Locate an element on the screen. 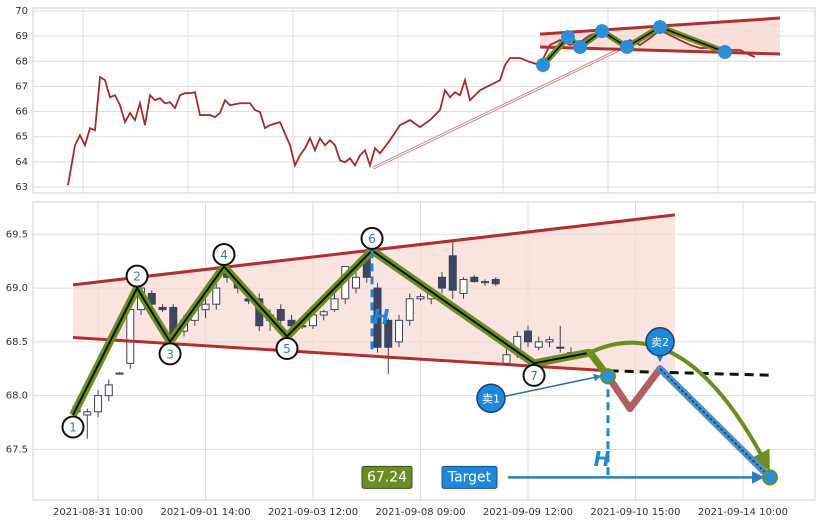  y-tick-label: 69 is located at coordinates (21, 36).